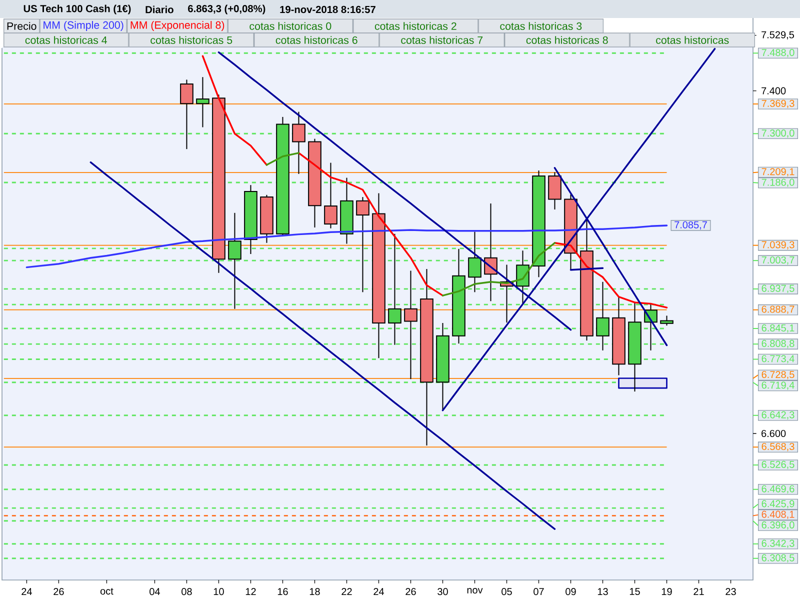 The image size is (800, 600). What do you see at coordinates (191, 40) in the screenshot?
I see `annotation: cotas historicas 5` at bounding box center [191, 40].